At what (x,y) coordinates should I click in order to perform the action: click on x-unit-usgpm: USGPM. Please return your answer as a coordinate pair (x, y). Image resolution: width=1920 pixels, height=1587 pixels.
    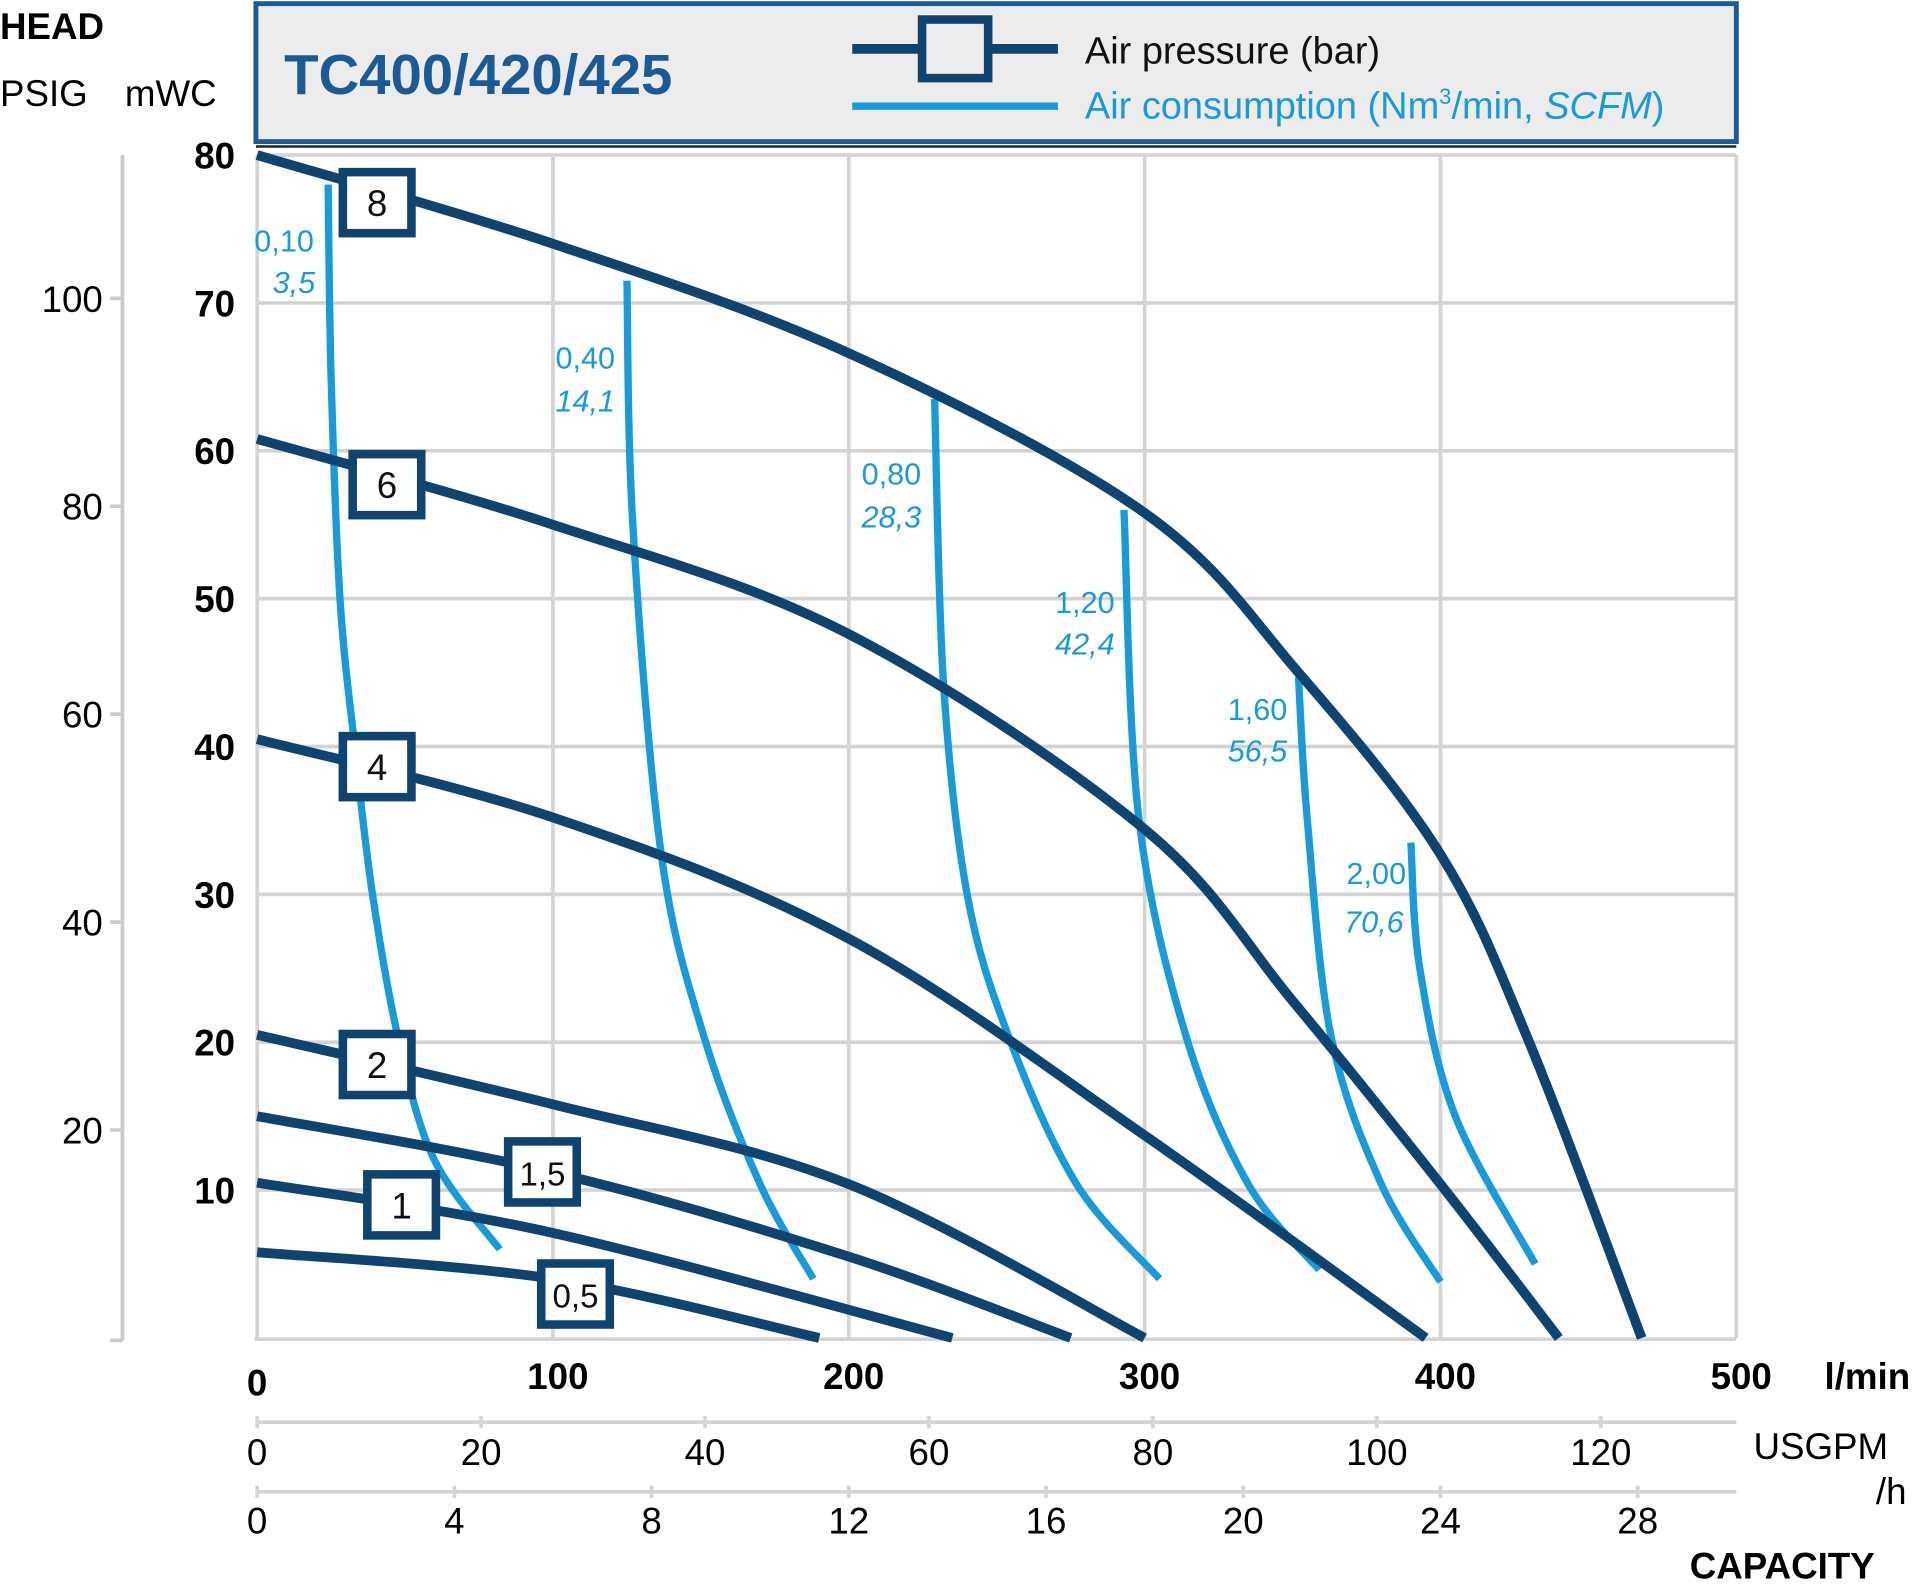
    Looking at the image, I should click on (1820, 1446).